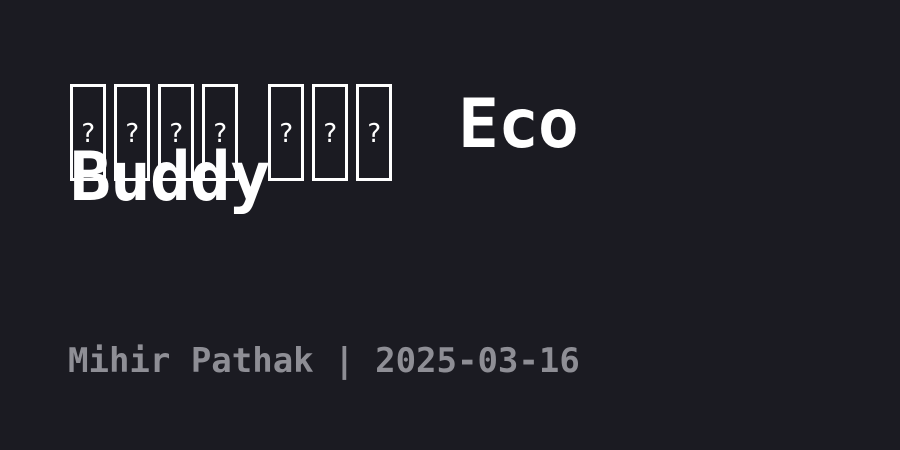 This screenshot has width=900, height=450. I want to click on unrendered-word-2: ???, so click(334, 132).